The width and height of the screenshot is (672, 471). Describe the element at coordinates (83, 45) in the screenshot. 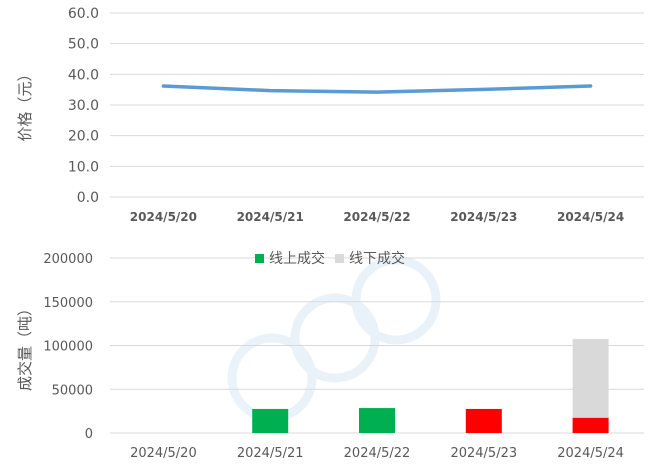

I see `price-y-tick: 50.0` at that location.